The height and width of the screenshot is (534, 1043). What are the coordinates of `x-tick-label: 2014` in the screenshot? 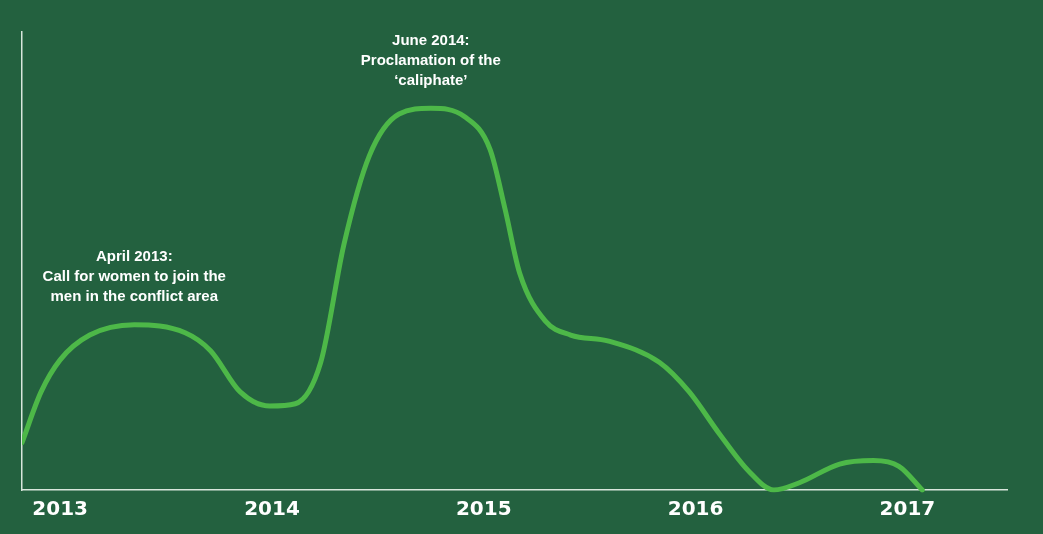 It's located at (272, 508).